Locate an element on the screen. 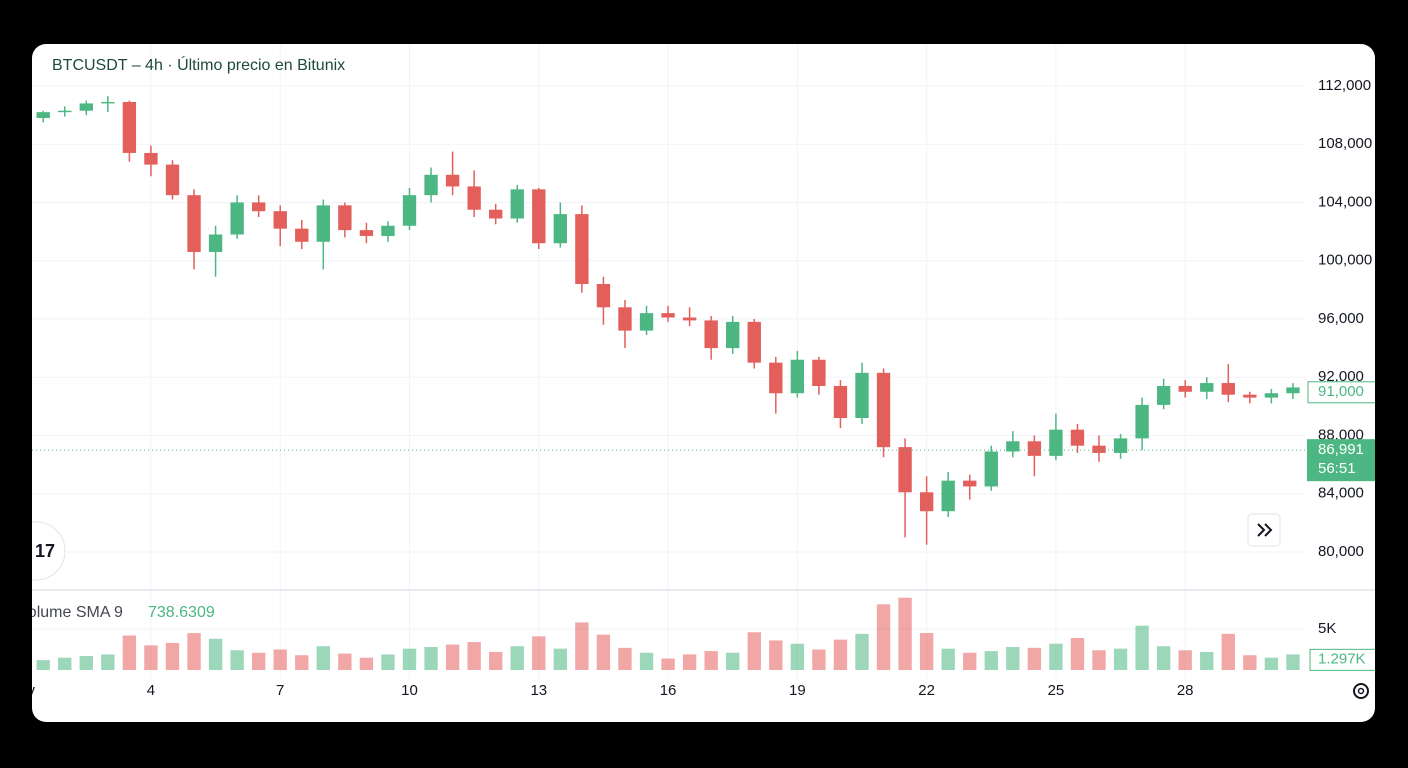  last-price-box is located at coordinates (1341, 460).